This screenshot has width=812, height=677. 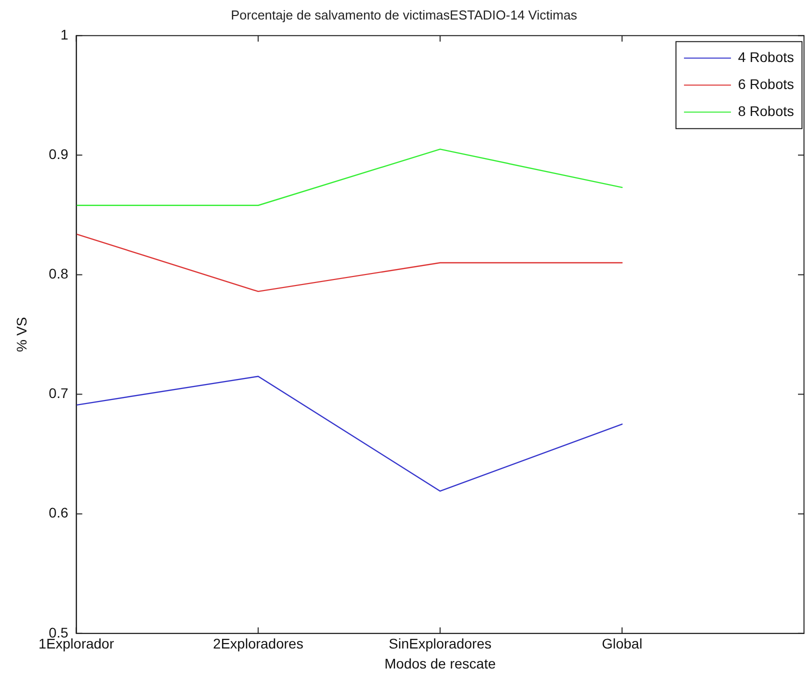 What do you see at coordinates (766, 56) in the screenshot?
I see `legend-label: 4 Robots` at bounding box center [766, 56].